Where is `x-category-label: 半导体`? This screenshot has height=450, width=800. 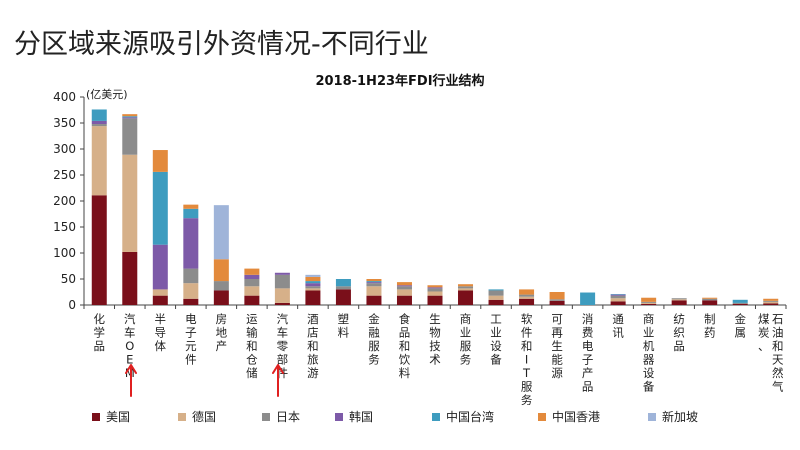 x-category-label: 半导体 is located at coordinates (161, 332).